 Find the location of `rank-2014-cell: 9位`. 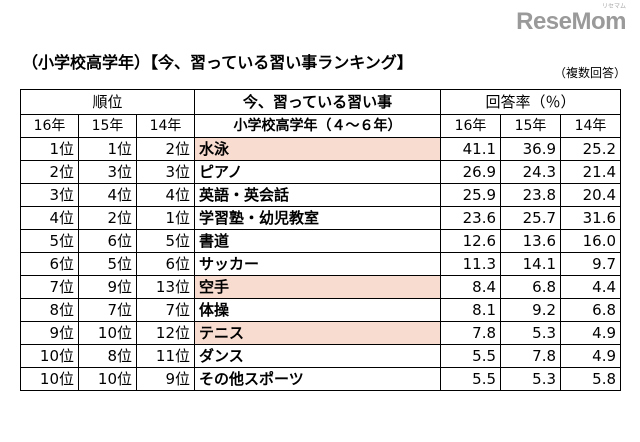

rank-2014-cell: 9位 is located at coordinates (165, 379).